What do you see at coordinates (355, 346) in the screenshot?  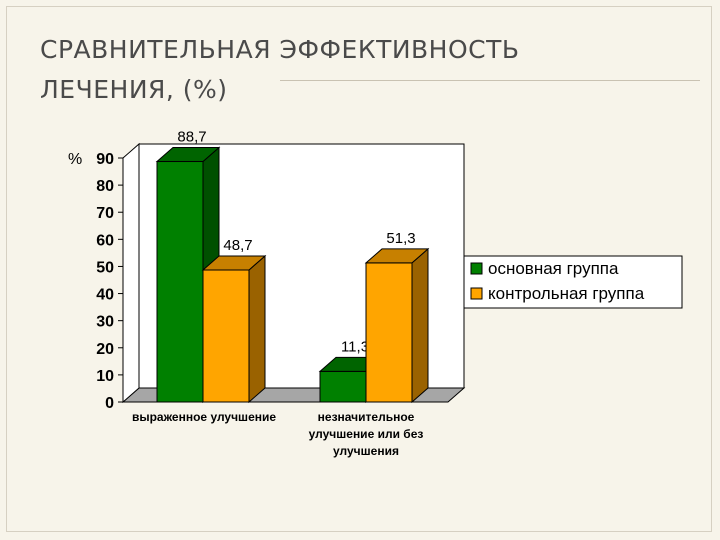 I see `bar-value-label: 11,3` at bounding box center [355, 346].